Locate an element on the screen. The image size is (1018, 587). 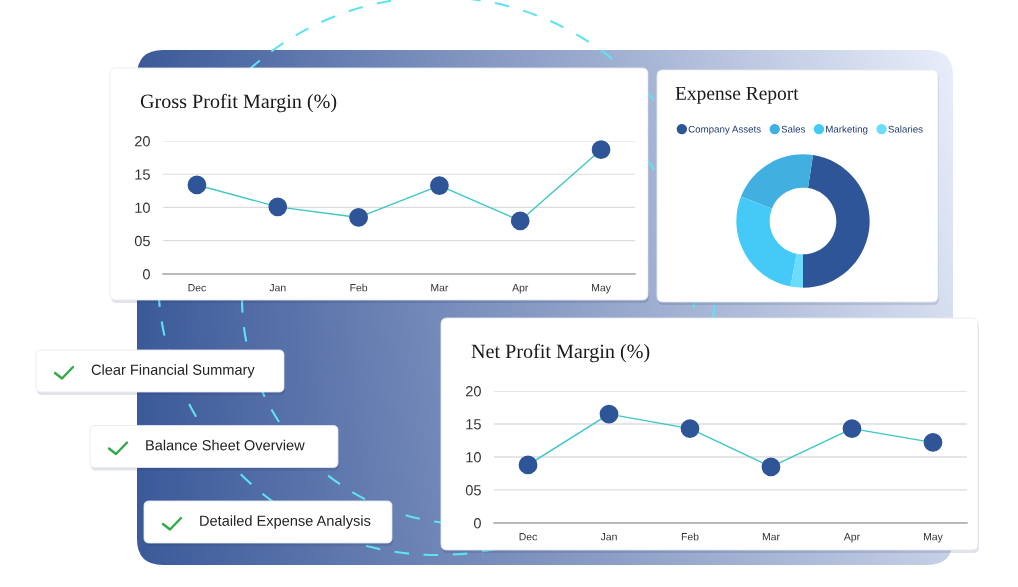
chart-title: Expense Report is located at coordinates (737, 95).